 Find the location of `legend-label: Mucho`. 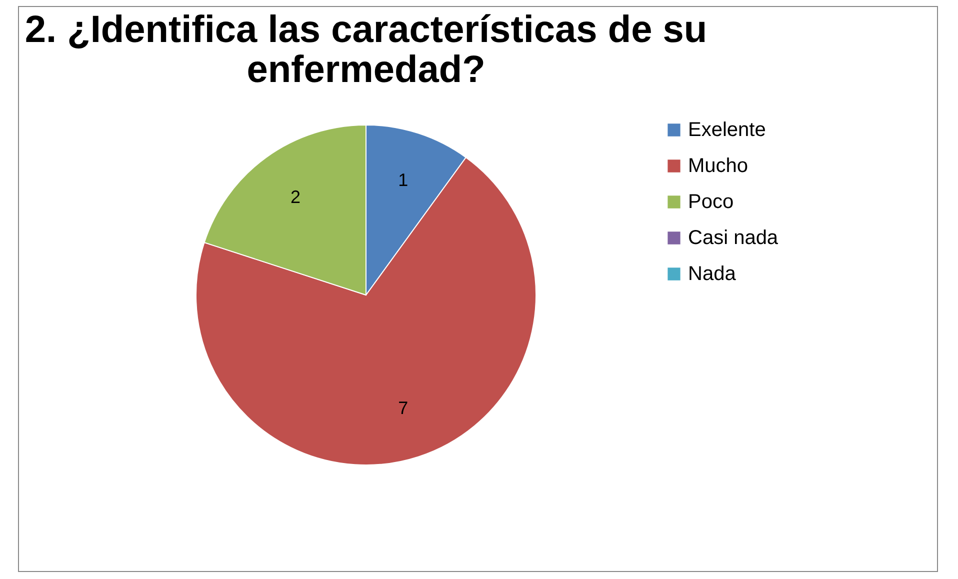

legend-label: Mucho is located at coordinates (718, 166).